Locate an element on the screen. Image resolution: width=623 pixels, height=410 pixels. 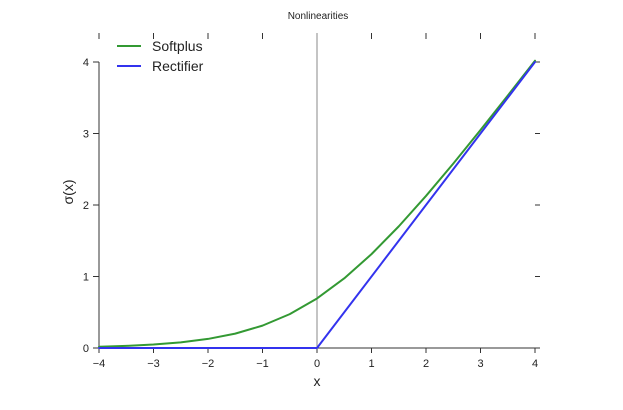
x-tick-label: −4 is located at coordinates (99, 364).